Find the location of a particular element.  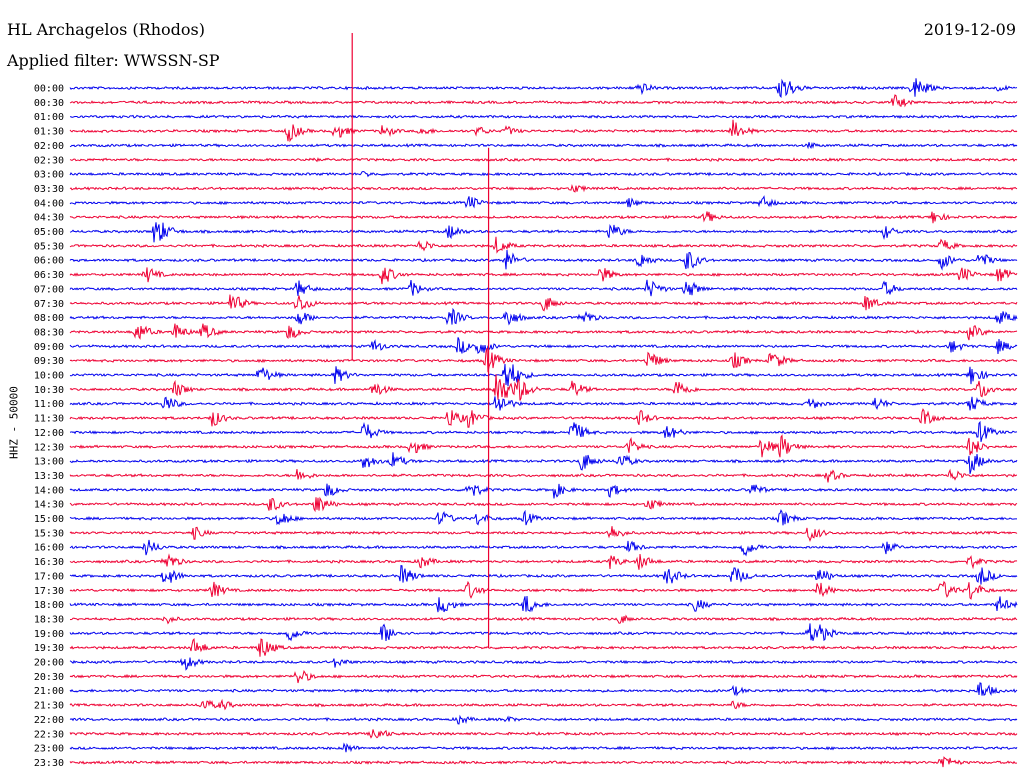

row-time-label: 18:30 is located at coordinates (49, 619).